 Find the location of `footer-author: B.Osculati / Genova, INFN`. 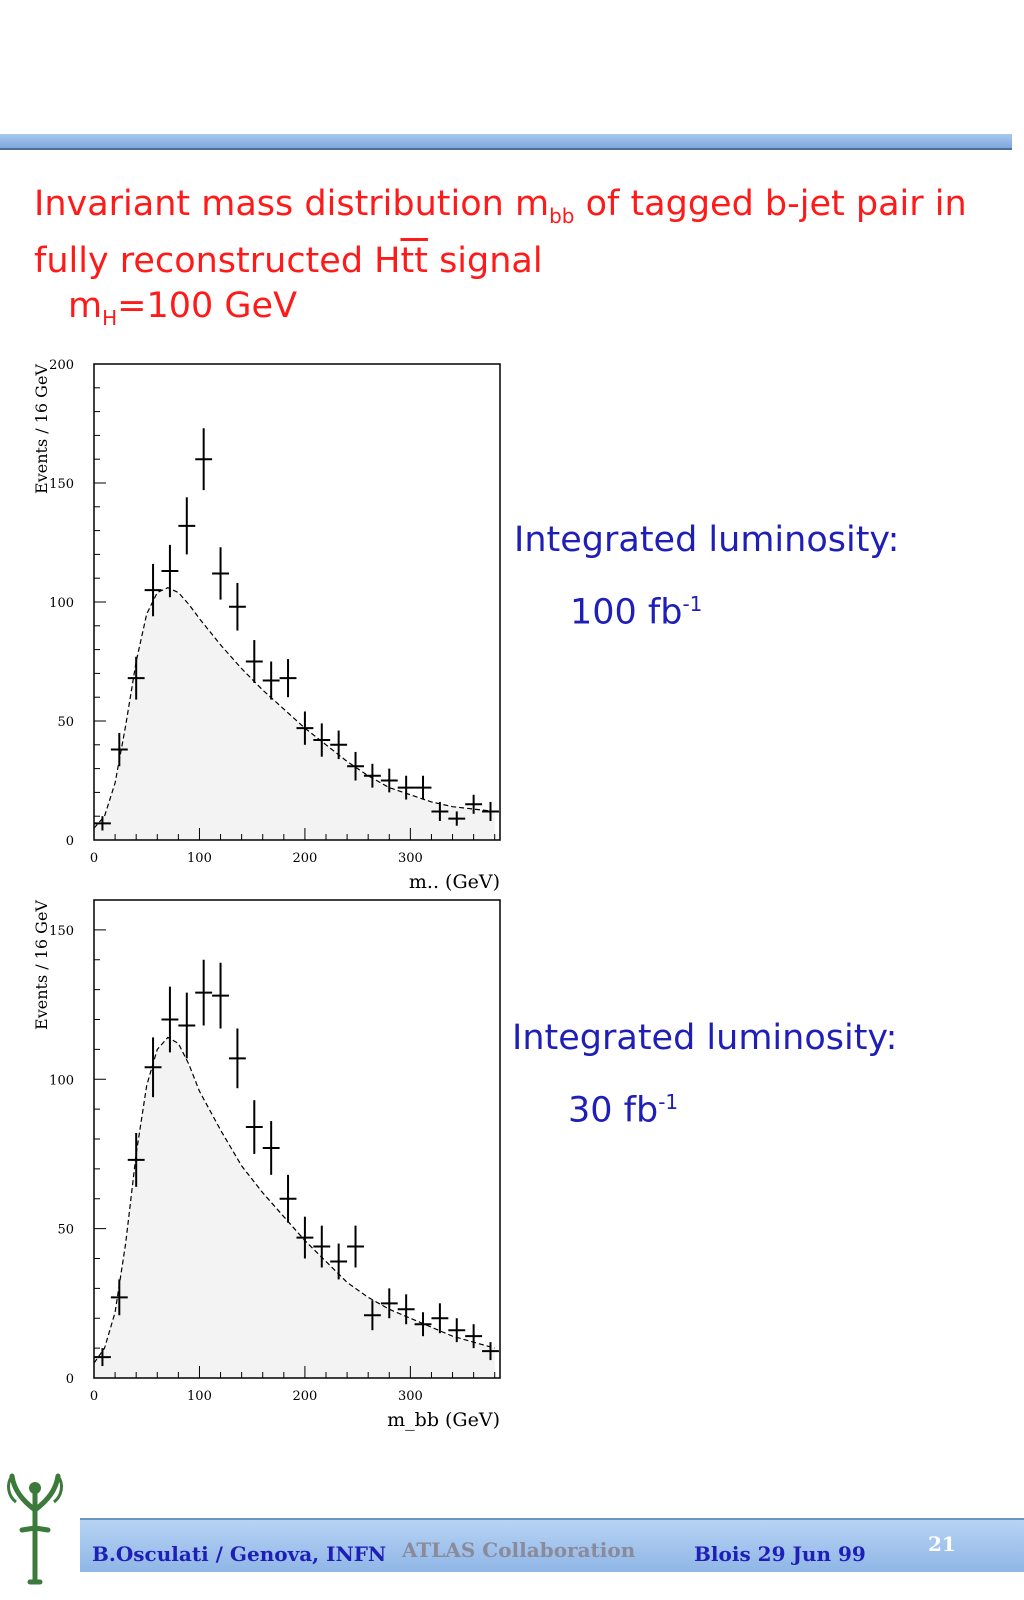

footer-author: B.Osculati / Genova, INFN is located at coordinates (239, 1554).